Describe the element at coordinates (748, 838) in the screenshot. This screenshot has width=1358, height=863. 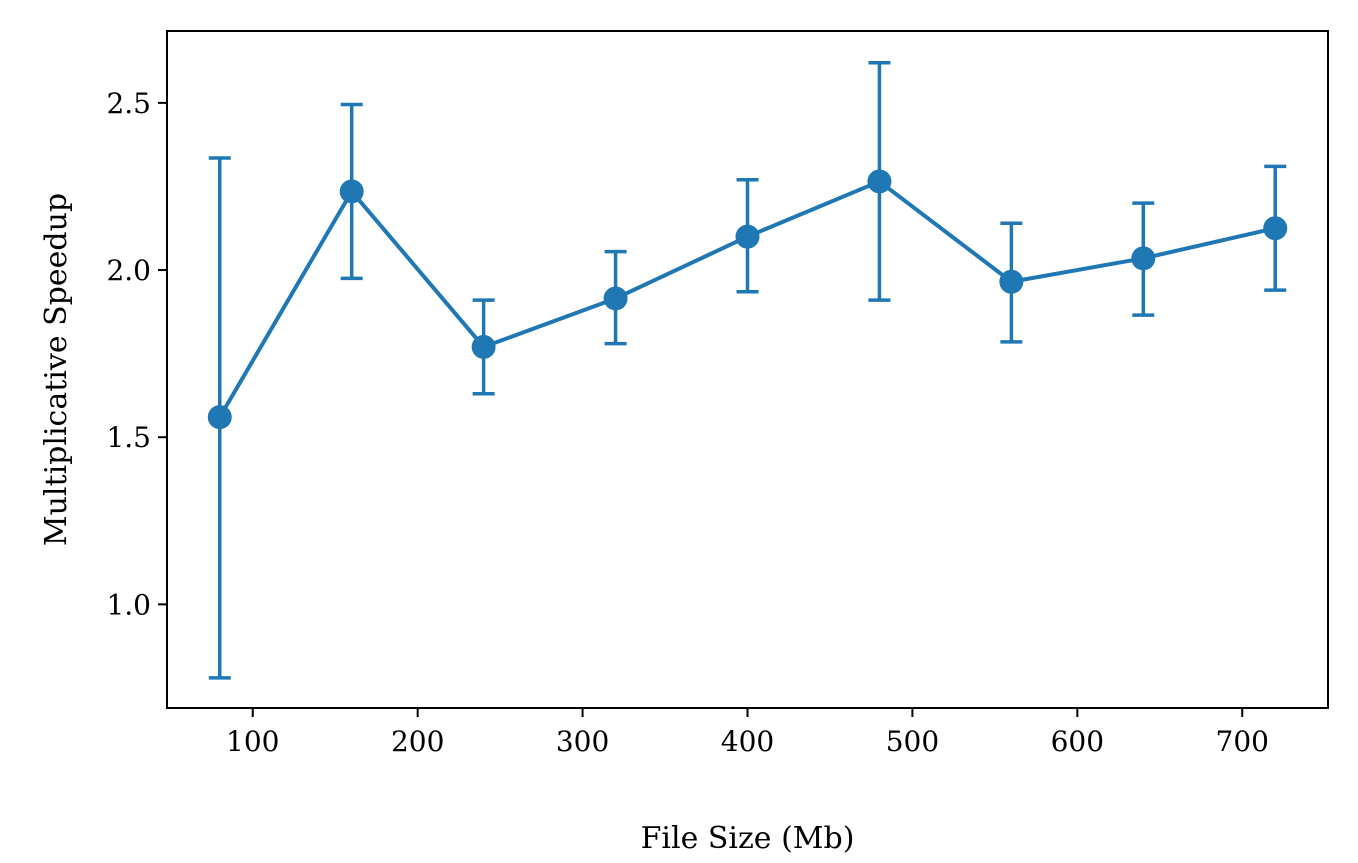
I see `x-axis-label: File Size (Mb)` at that location.